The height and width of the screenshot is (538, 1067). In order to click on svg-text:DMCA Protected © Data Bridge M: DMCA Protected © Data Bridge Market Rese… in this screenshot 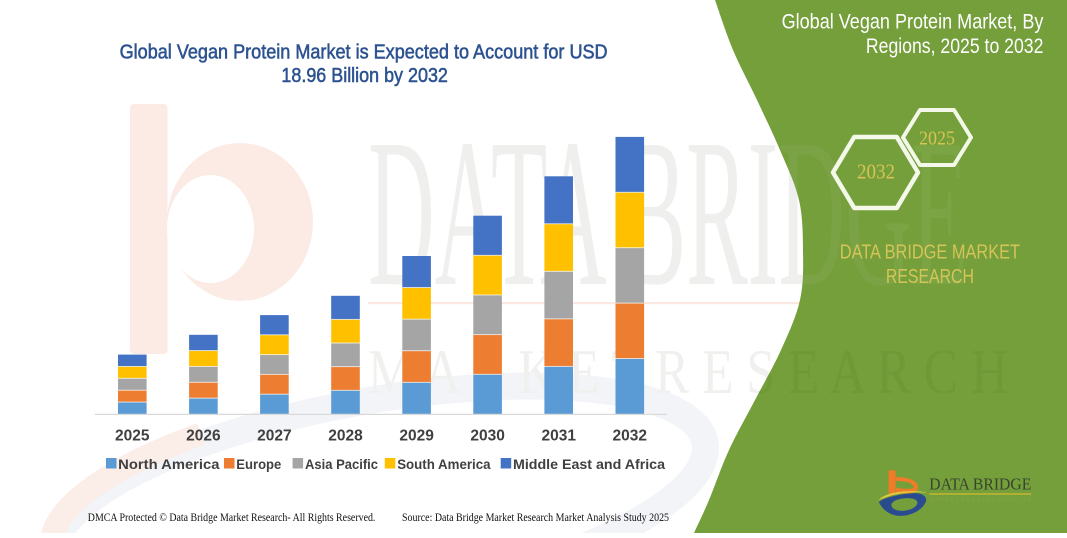, I will do `click(232, 518)`.